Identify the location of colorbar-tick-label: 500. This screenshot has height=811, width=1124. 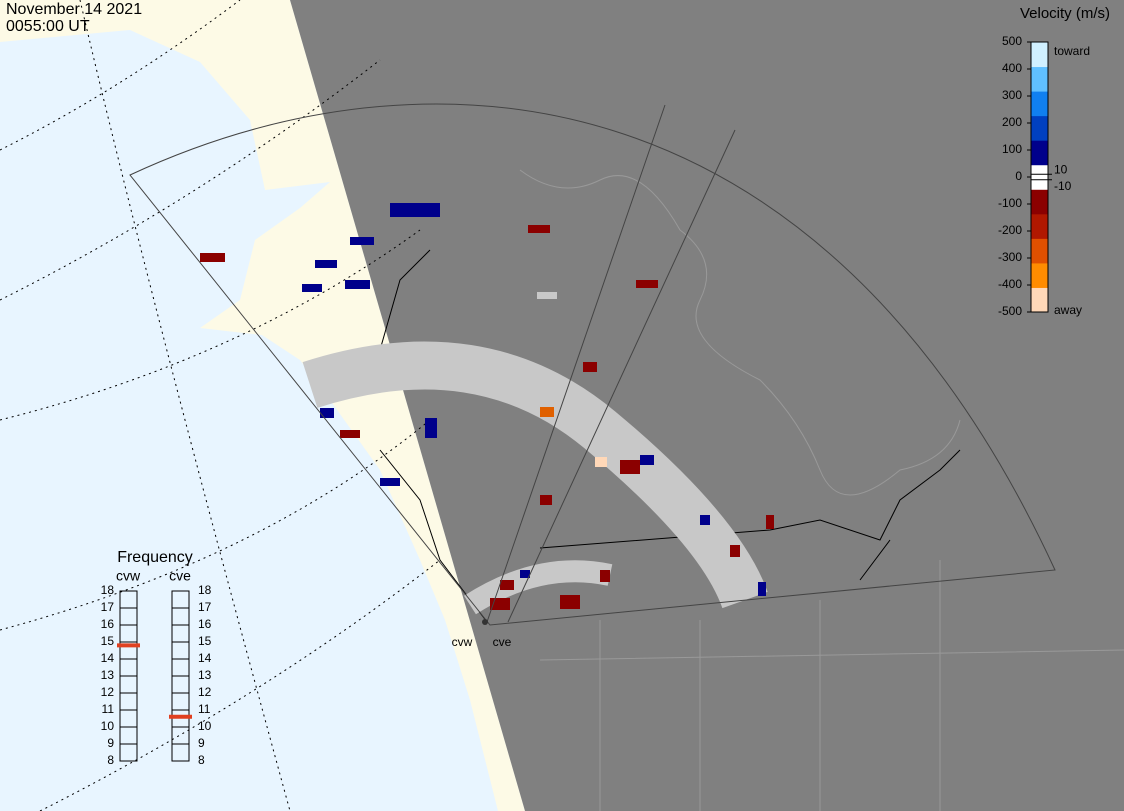
(1012, 41).